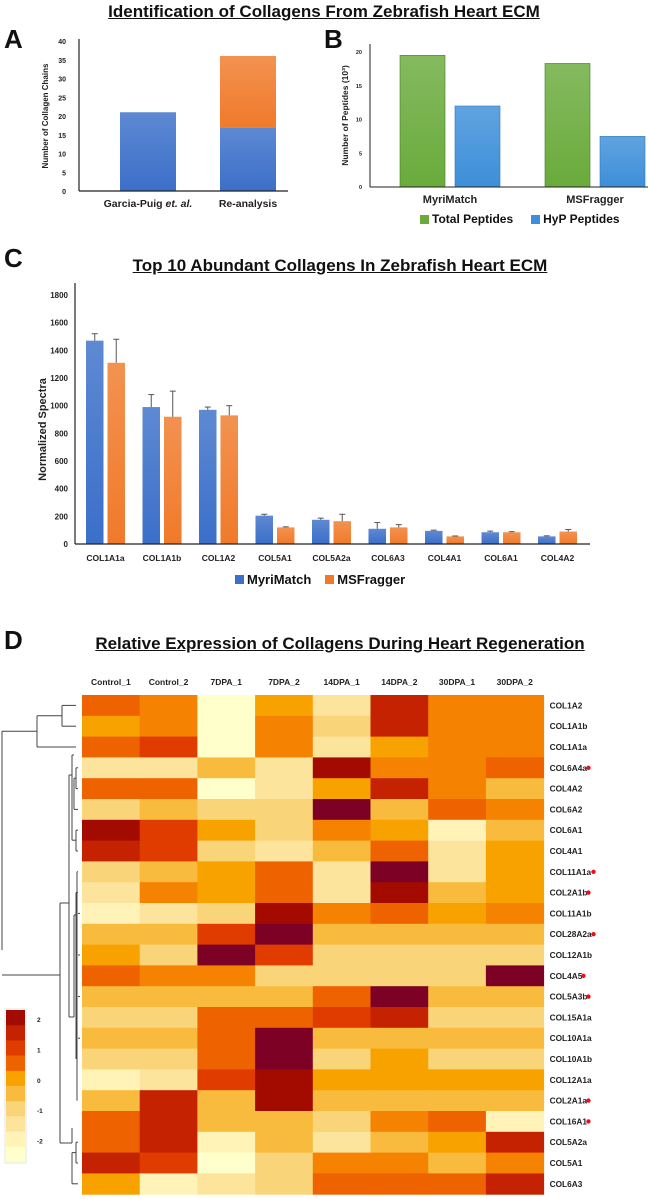 This screenshot has width=648, height=1199. What do you see at coordinates (39, 1081) in the screenshot?
I see `color-scale-label: 0` at bounding box center [39, 1081].